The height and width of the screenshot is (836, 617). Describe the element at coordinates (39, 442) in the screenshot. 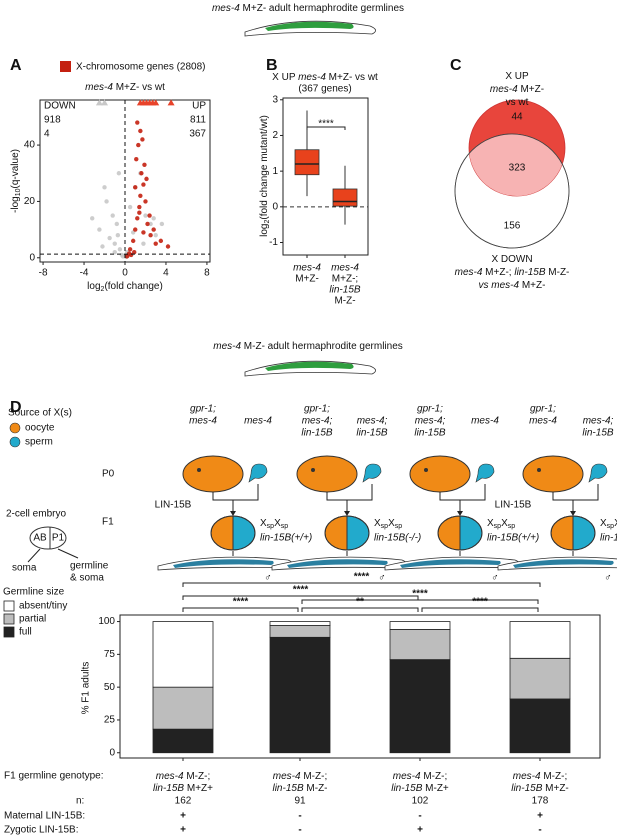

I see `legend-label: sperm` at that location.